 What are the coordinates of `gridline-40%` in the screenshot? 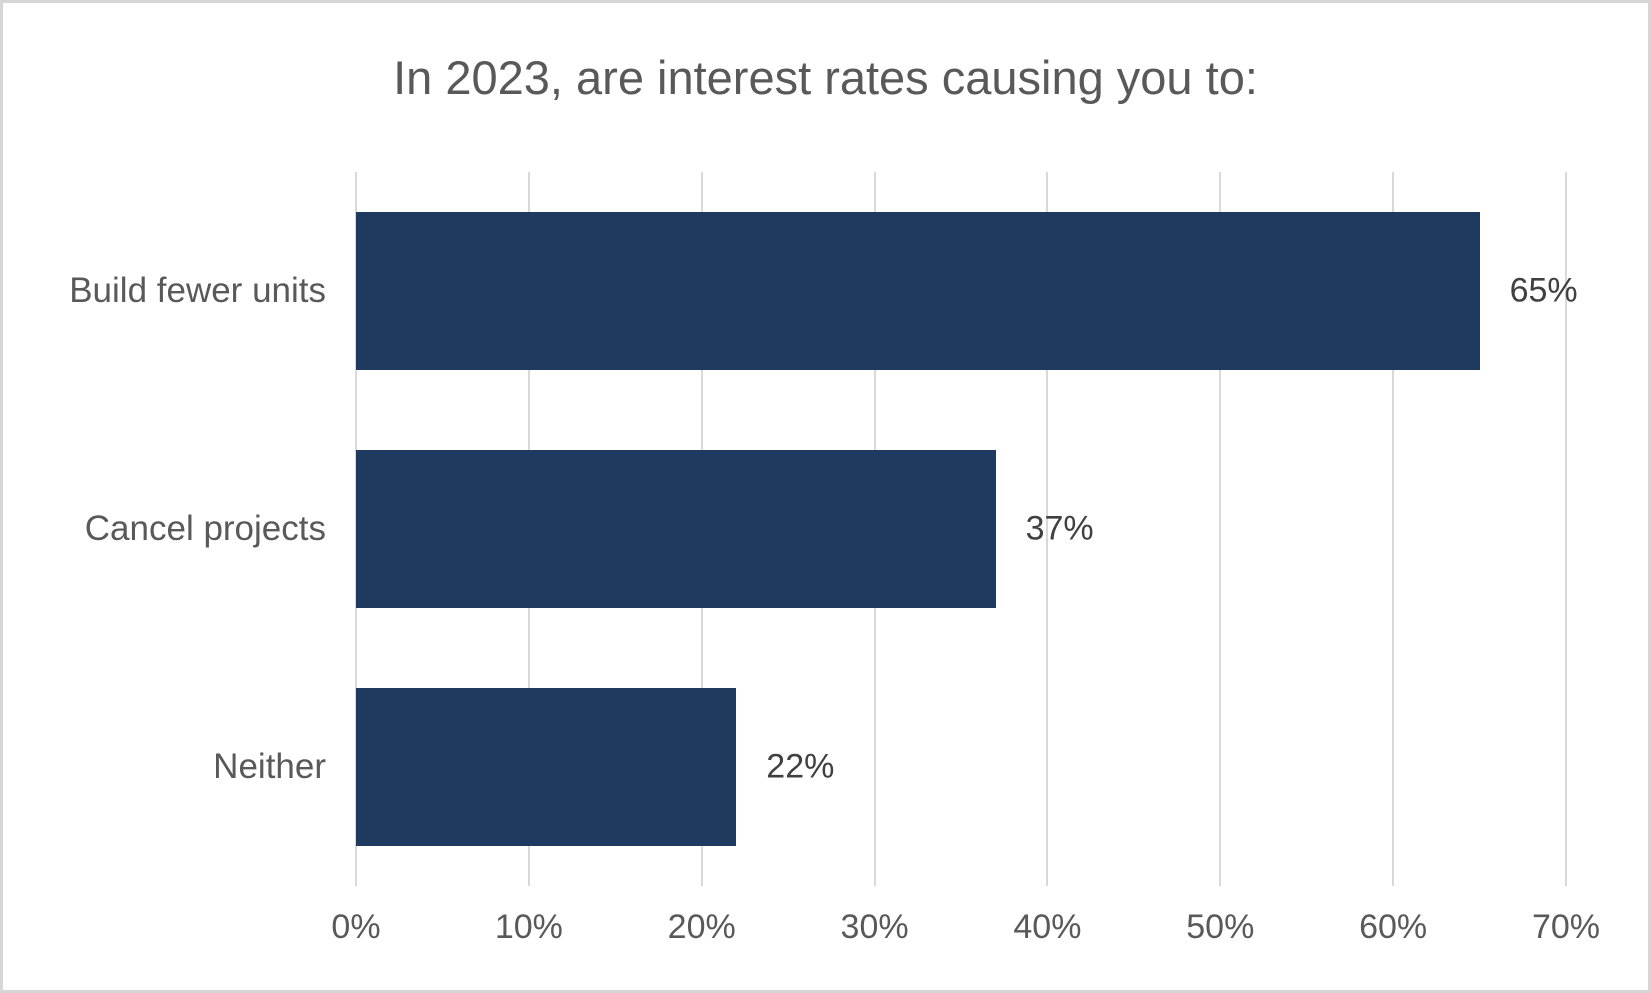 It's located at (1047, 529).